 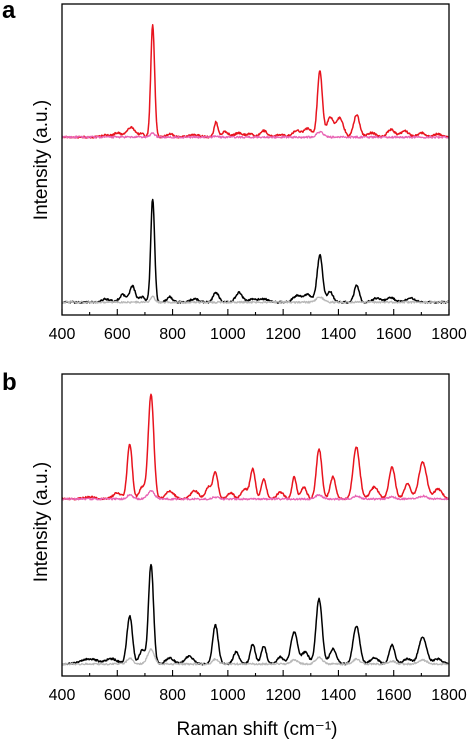 I want to click on panel-a-x-tick-label: 1400, so click(x=339, y=334).